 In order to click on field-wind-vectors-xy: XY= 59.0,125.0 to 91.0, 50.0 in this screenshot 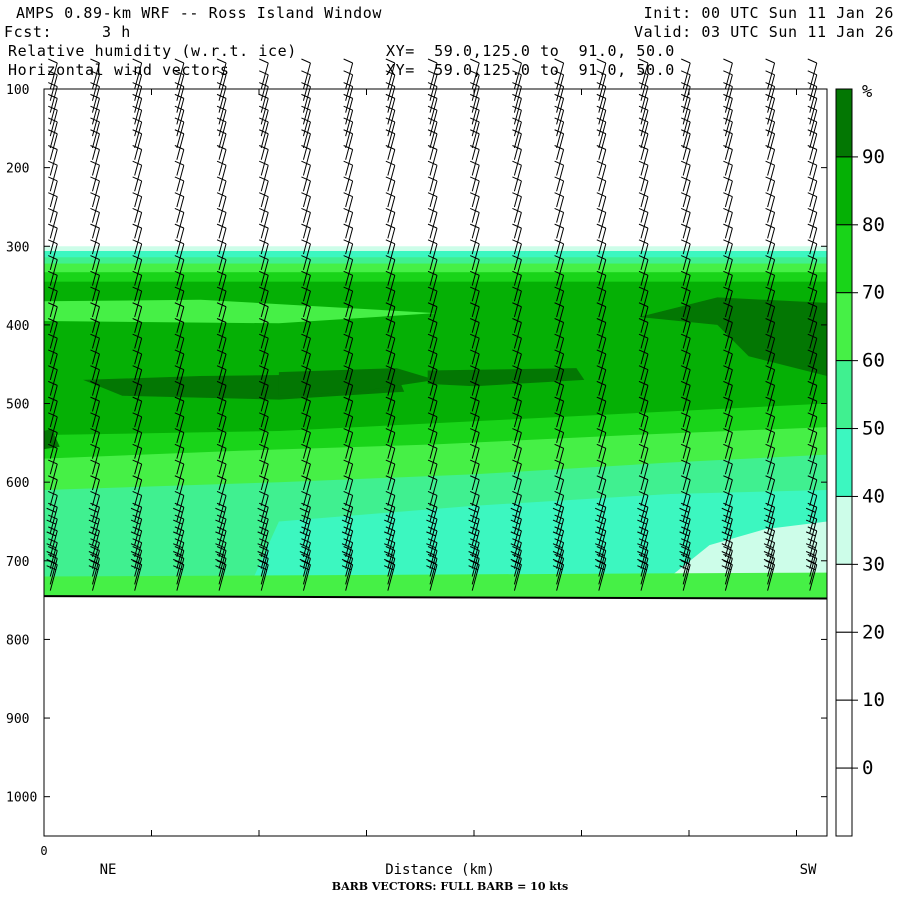, I will do `click(530, 70)`.